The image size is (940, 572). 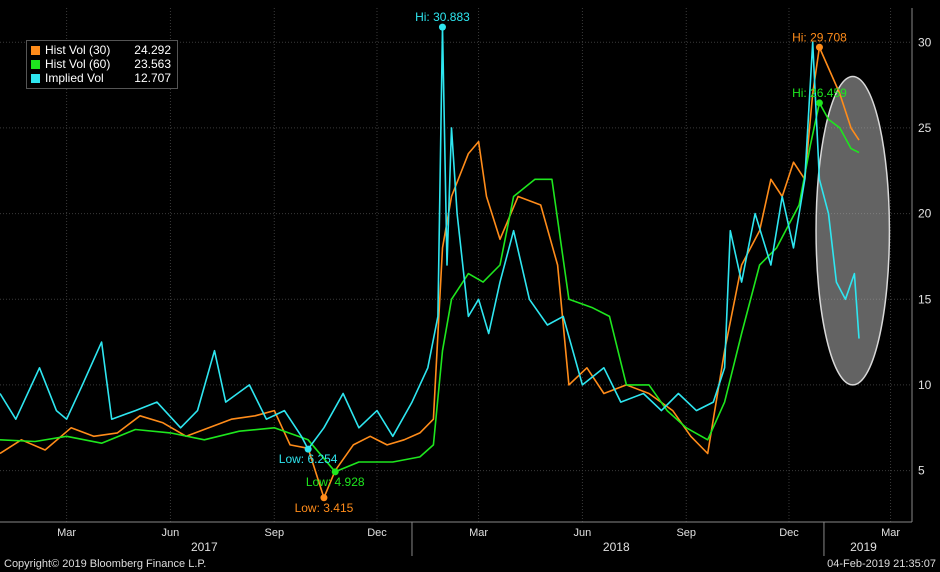 I want to click on legend-swatch-implied, so click(x=35, y=78).